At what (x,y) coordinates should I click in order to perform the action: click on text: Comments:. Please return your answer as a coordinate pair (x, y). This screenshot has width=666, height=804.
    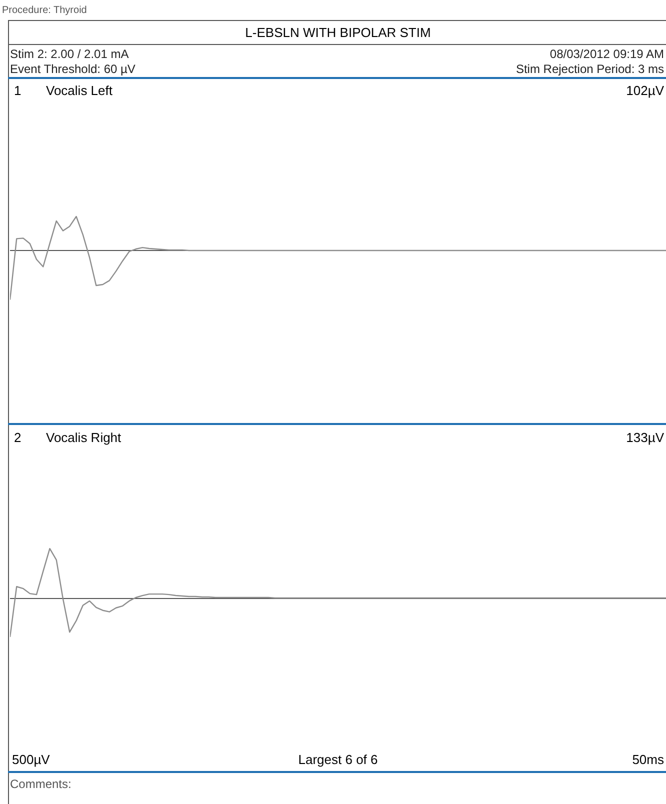
    Looking at the image, I should click on (41, 784).